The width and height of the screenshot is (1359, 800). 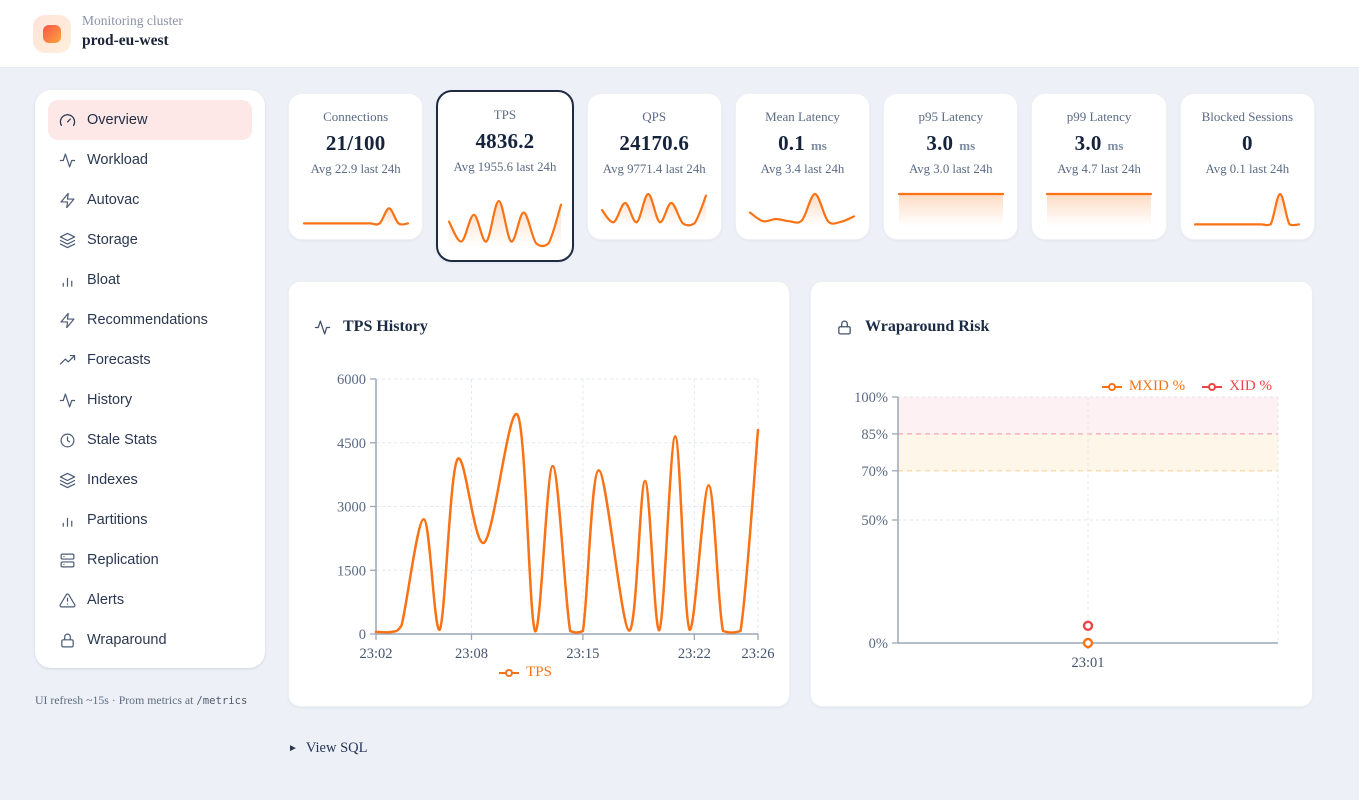 What do you see at coordinates (127, 640) in the screenshot?
I see `sidebar-item-label: Wraparound` at bounding box center [127, 640].